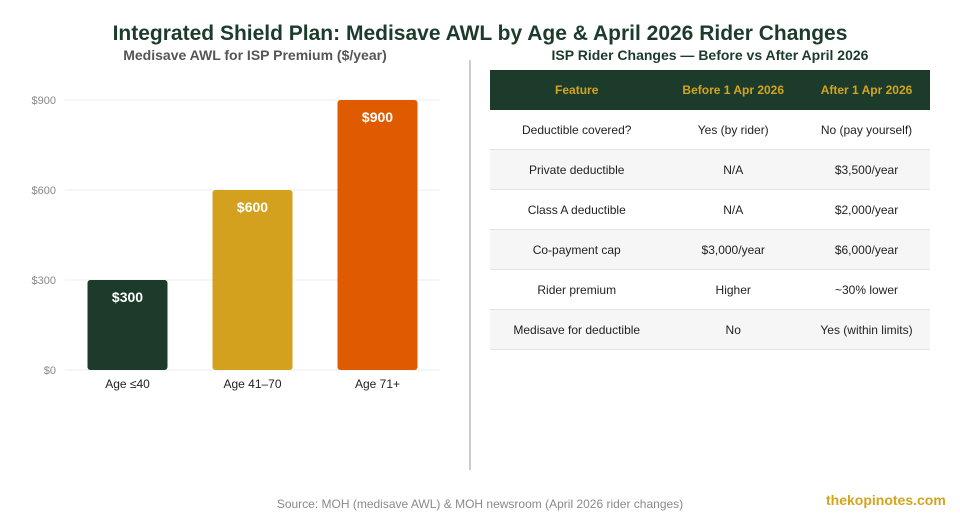  Describe the element at coordinates (866, 130) in the screenshot. I see `cell-after: No (pay yourself)` at that location.